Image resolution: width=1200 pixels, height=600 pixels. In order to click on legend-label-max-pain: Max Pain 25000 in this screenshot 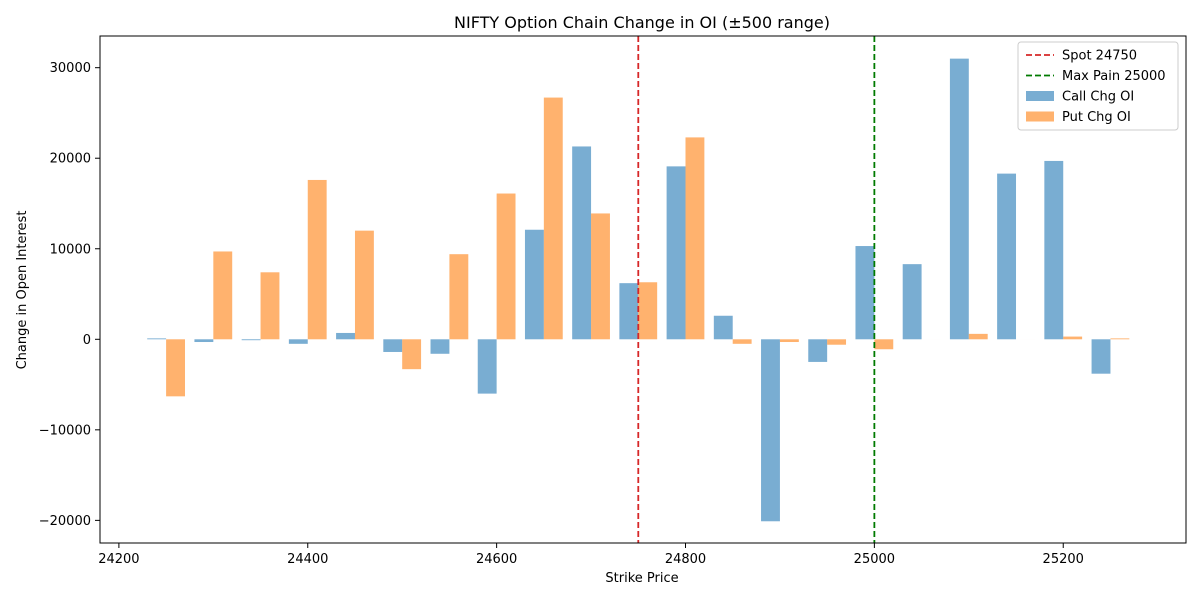, I will do `click(1114, 76)`.